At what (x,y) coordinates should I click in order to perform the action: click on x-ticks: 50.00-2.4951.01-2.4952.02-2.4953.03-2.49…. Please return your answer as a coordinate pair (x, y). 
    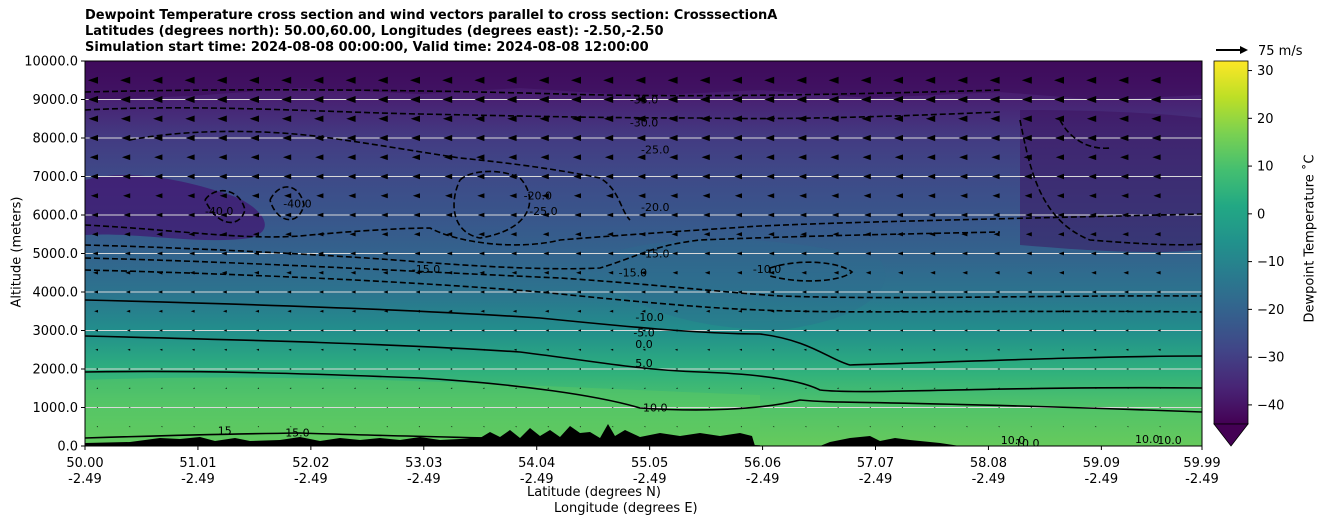
    Looking at the image, I should click on (643, 466).